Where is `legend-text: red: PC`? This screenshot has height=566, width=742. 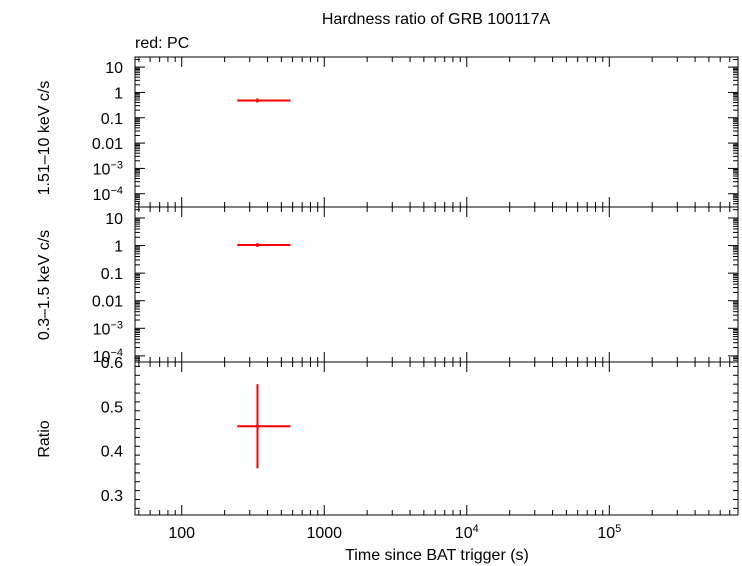
legend-text: red: PC is located at coordinates (162, 43).